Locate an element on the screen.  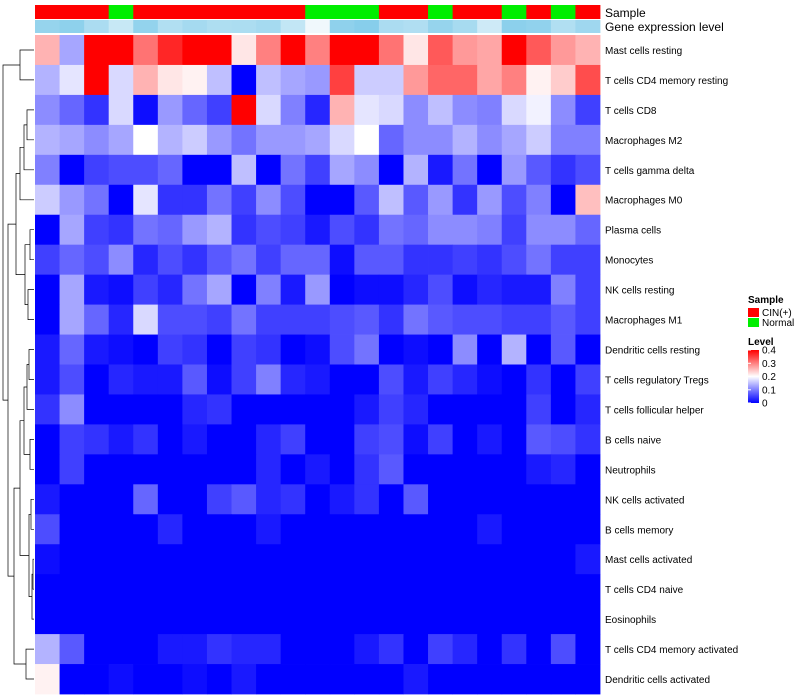
row-label: Macrophages M1 is located at coordinates (644, 321).